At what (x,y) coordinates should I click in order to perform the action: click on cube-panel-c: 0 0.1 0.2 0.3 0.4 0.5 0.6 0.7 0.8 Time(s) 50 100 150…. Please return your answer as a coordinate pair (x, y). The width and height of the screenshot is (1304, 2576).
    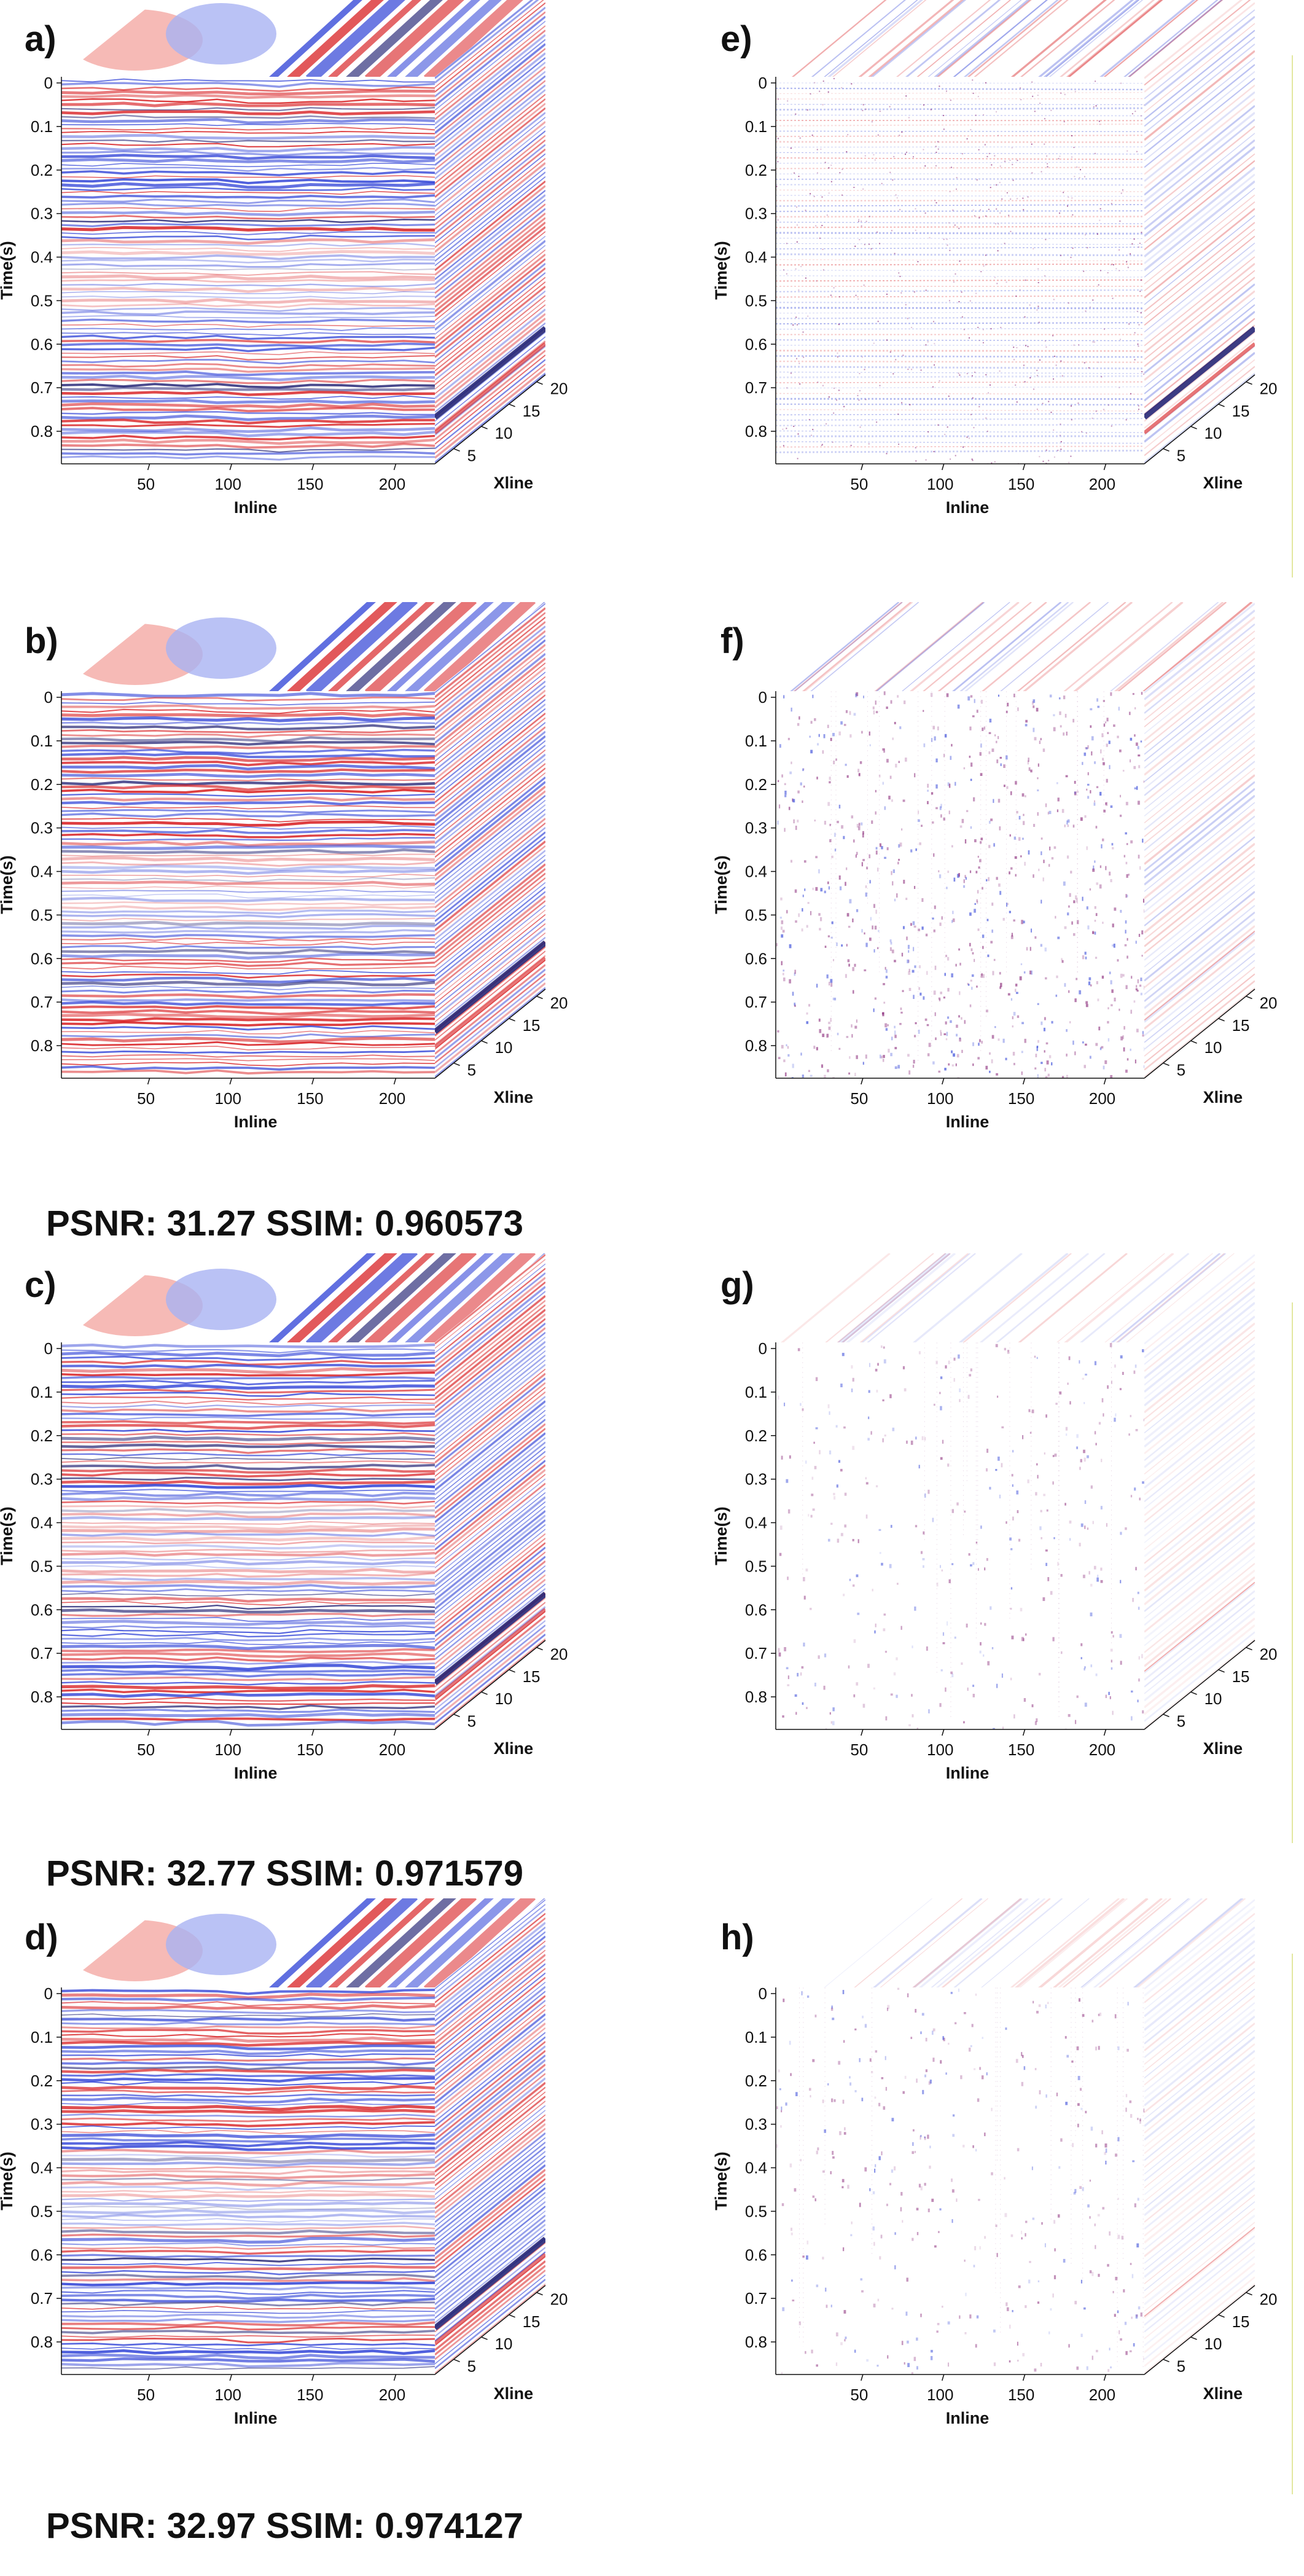
    Looking at the image, I should click on (284, 1517).